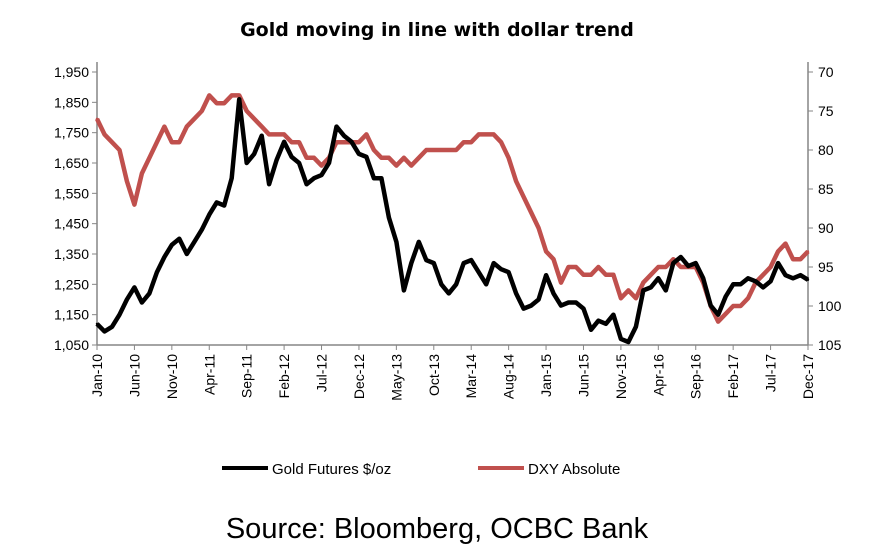  I want to click on x-tick-label: Jul-12, so click(322, 373).